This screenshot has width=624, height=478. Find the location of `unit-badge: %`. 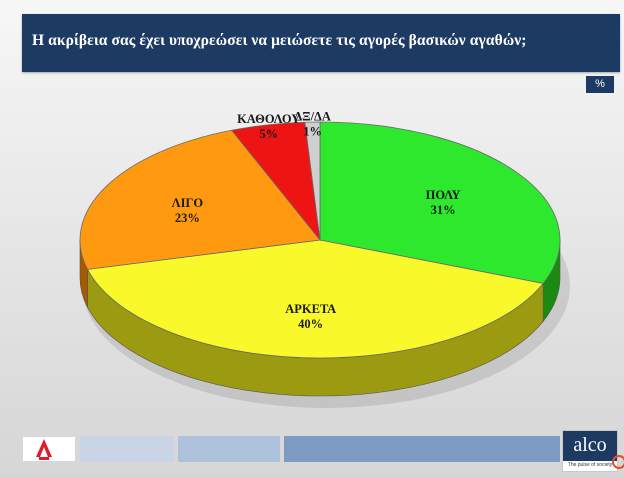

unit-badge: % is located at coordinates (600, 84).